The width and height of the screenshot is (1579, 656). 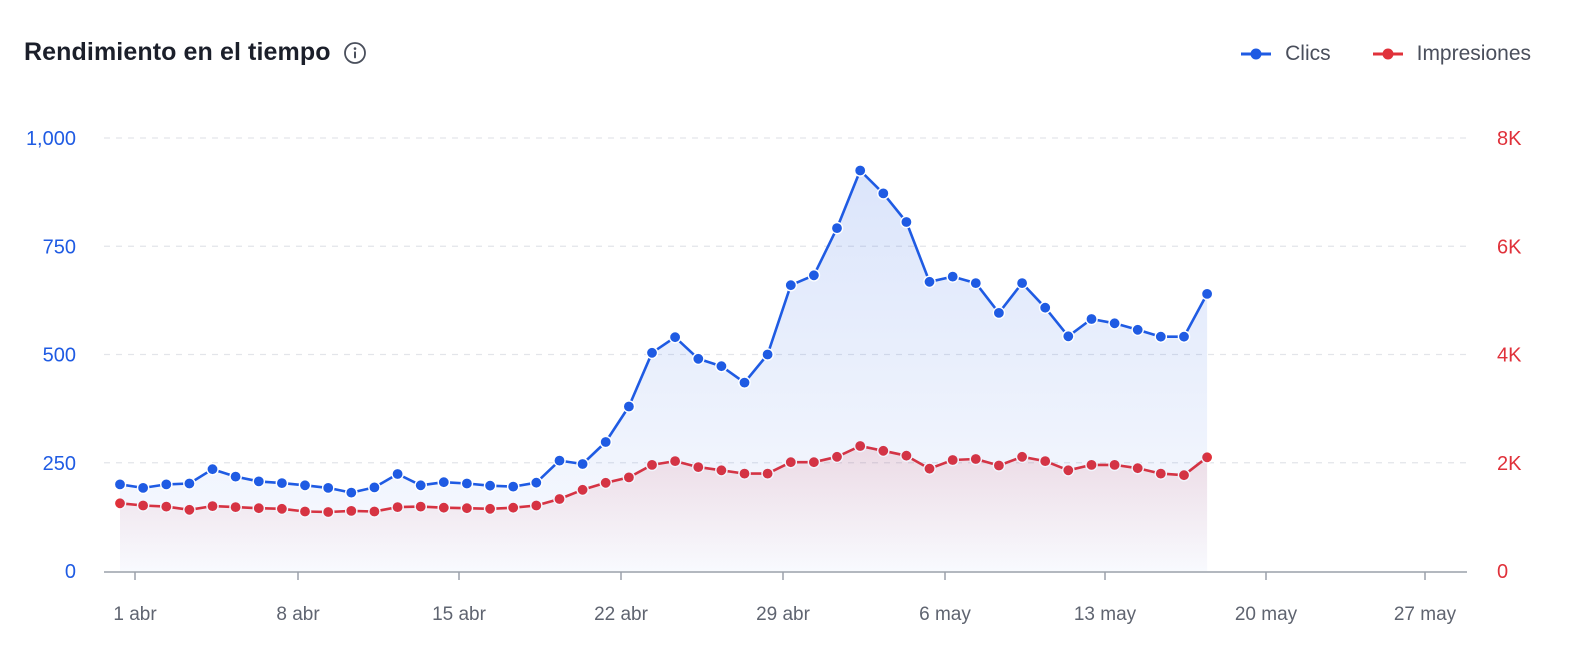 I want to click on y-left-tick-label: 750, so click(x=59, y=247).